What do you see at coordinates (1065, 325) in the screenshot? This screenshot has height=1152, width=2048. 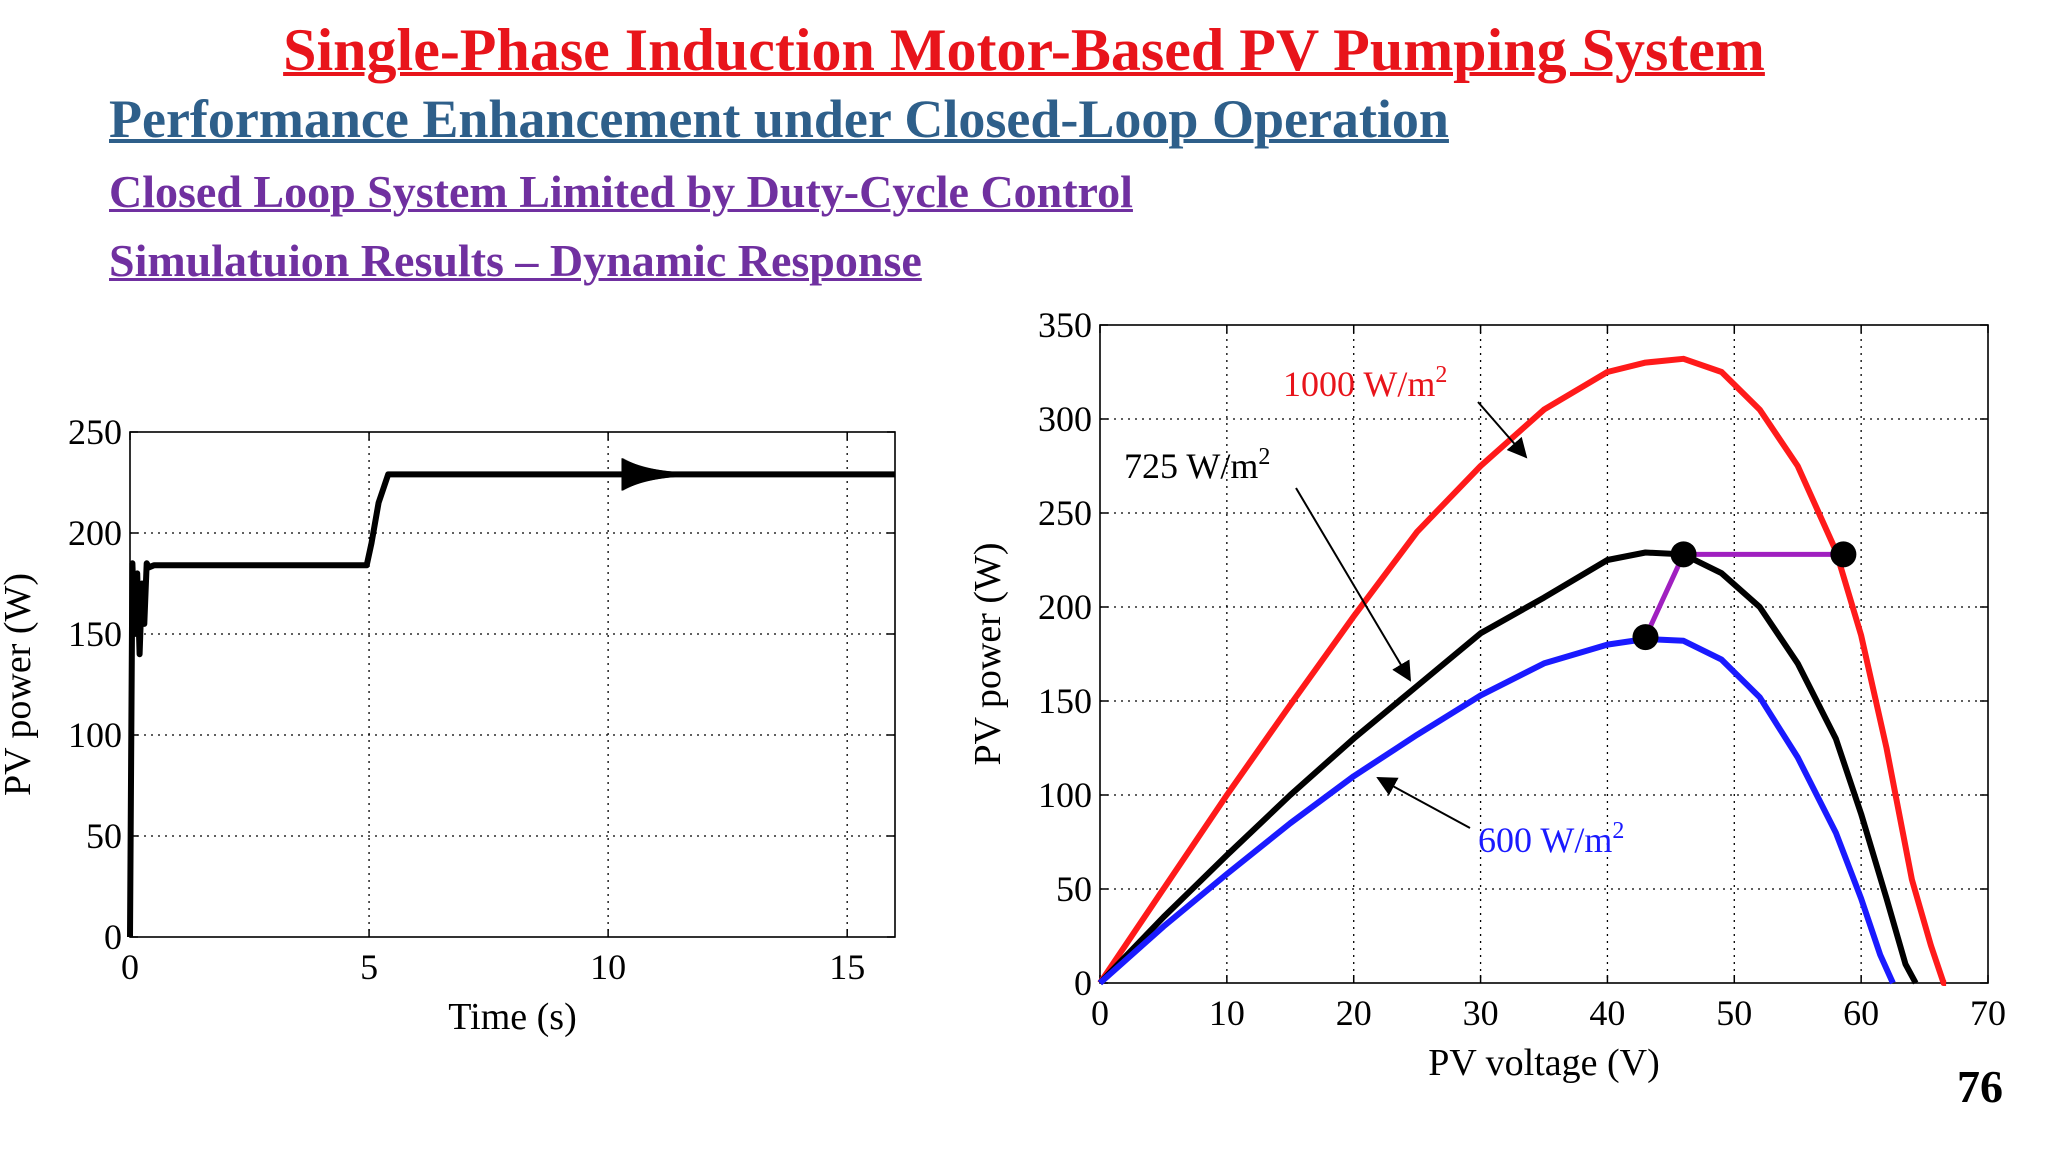 I see `y-tick-label: 350` at bounding box center [1065, 325].